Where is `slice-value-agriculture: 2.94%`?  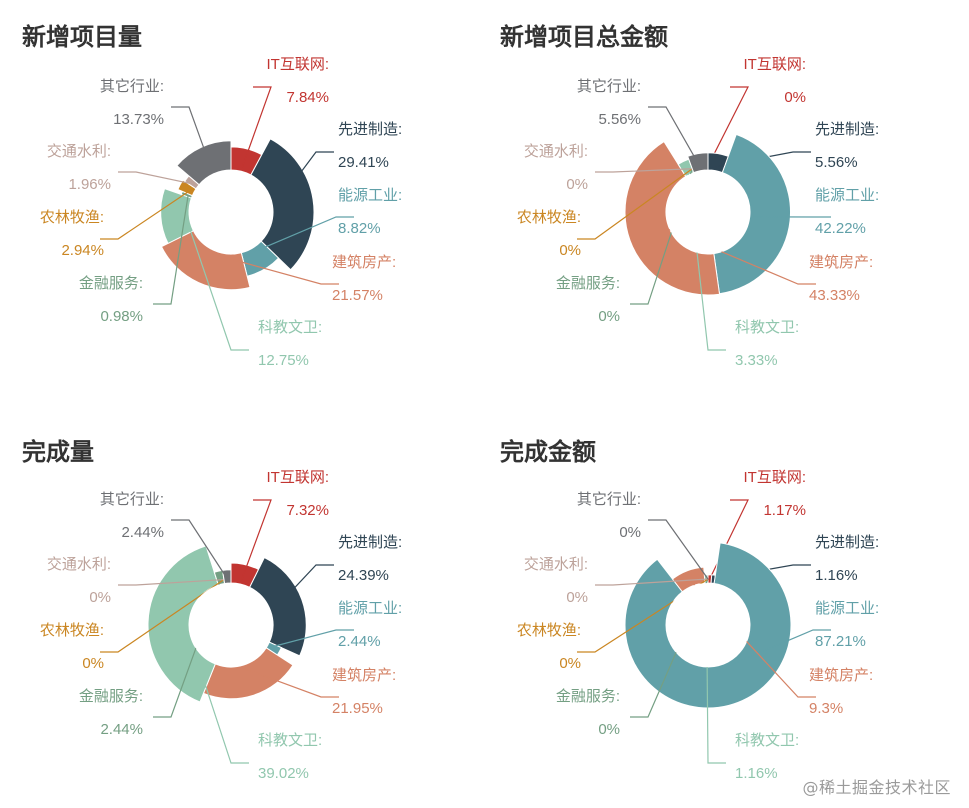
slice-value-agriculture: 2.94% is located at coordinates (82, 250).